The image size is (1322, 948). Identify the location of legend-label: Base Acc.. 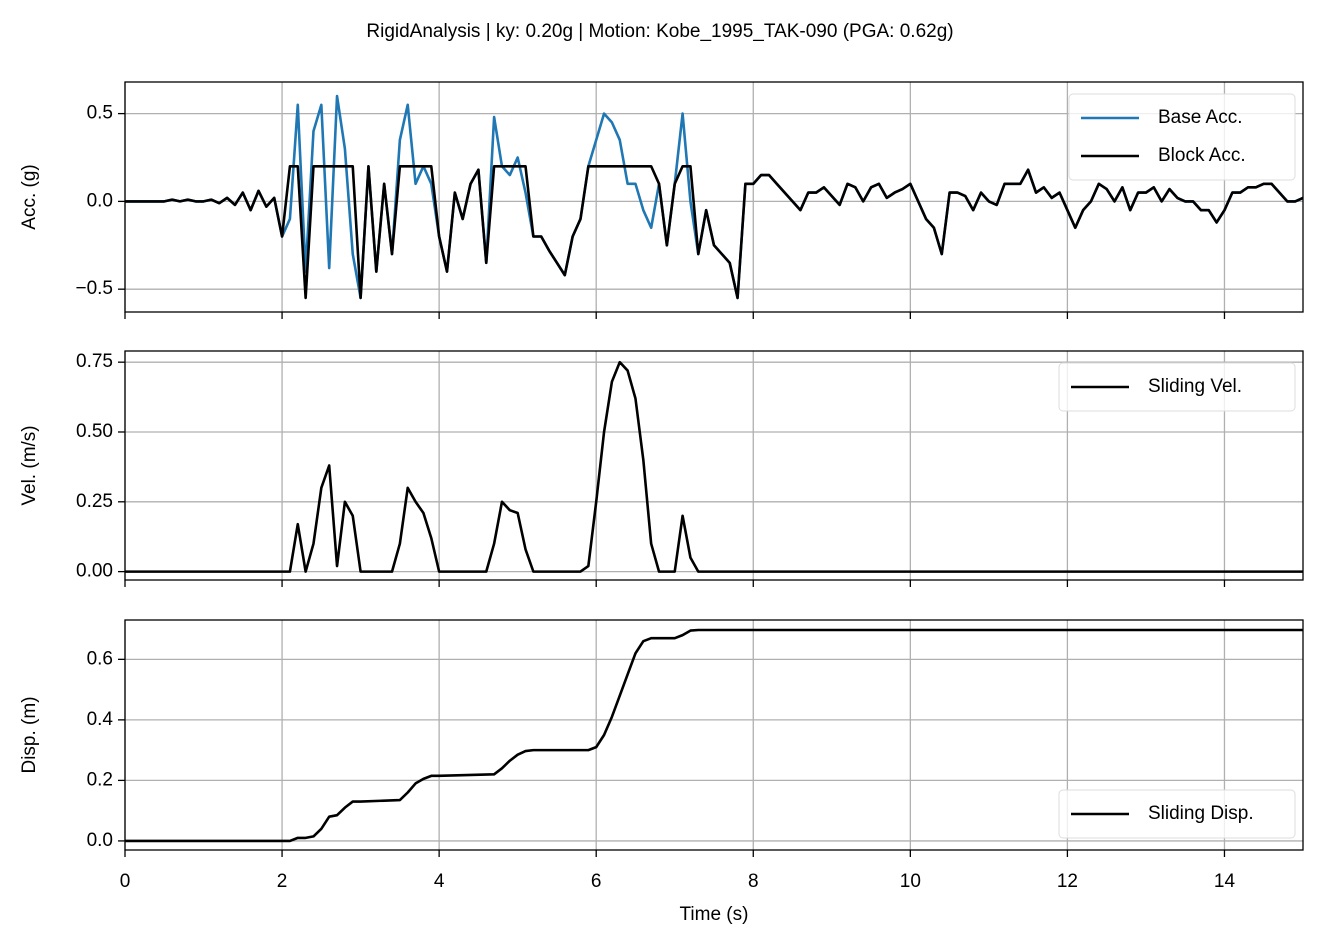
(1200, 117).